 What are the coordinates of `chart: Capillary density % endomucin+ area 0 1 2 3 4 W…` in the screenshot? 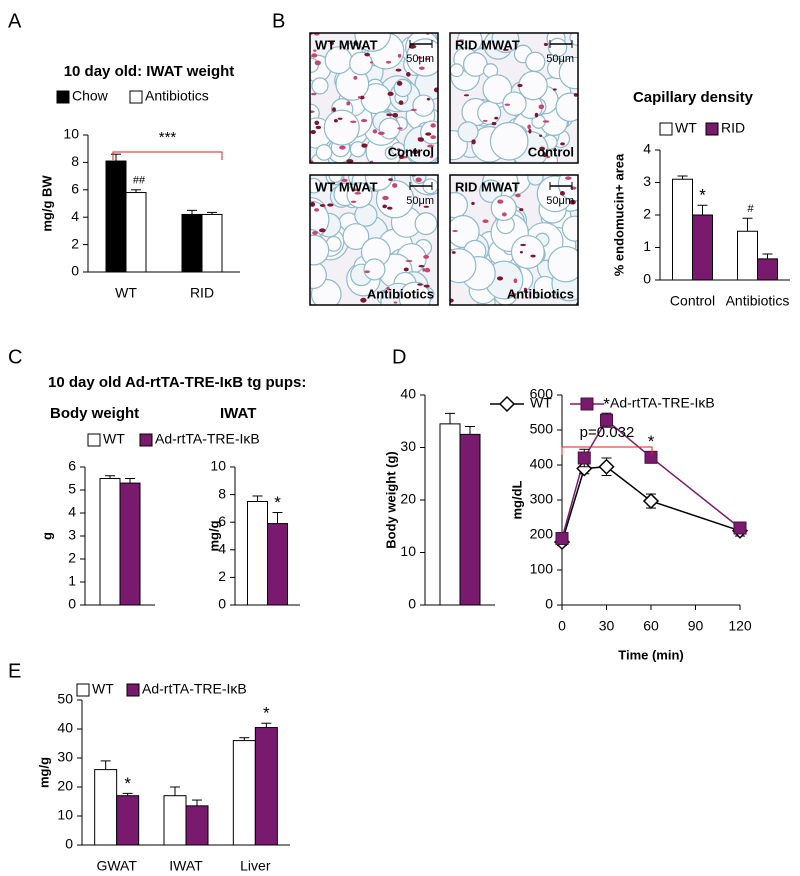 It's located at (700, 199).